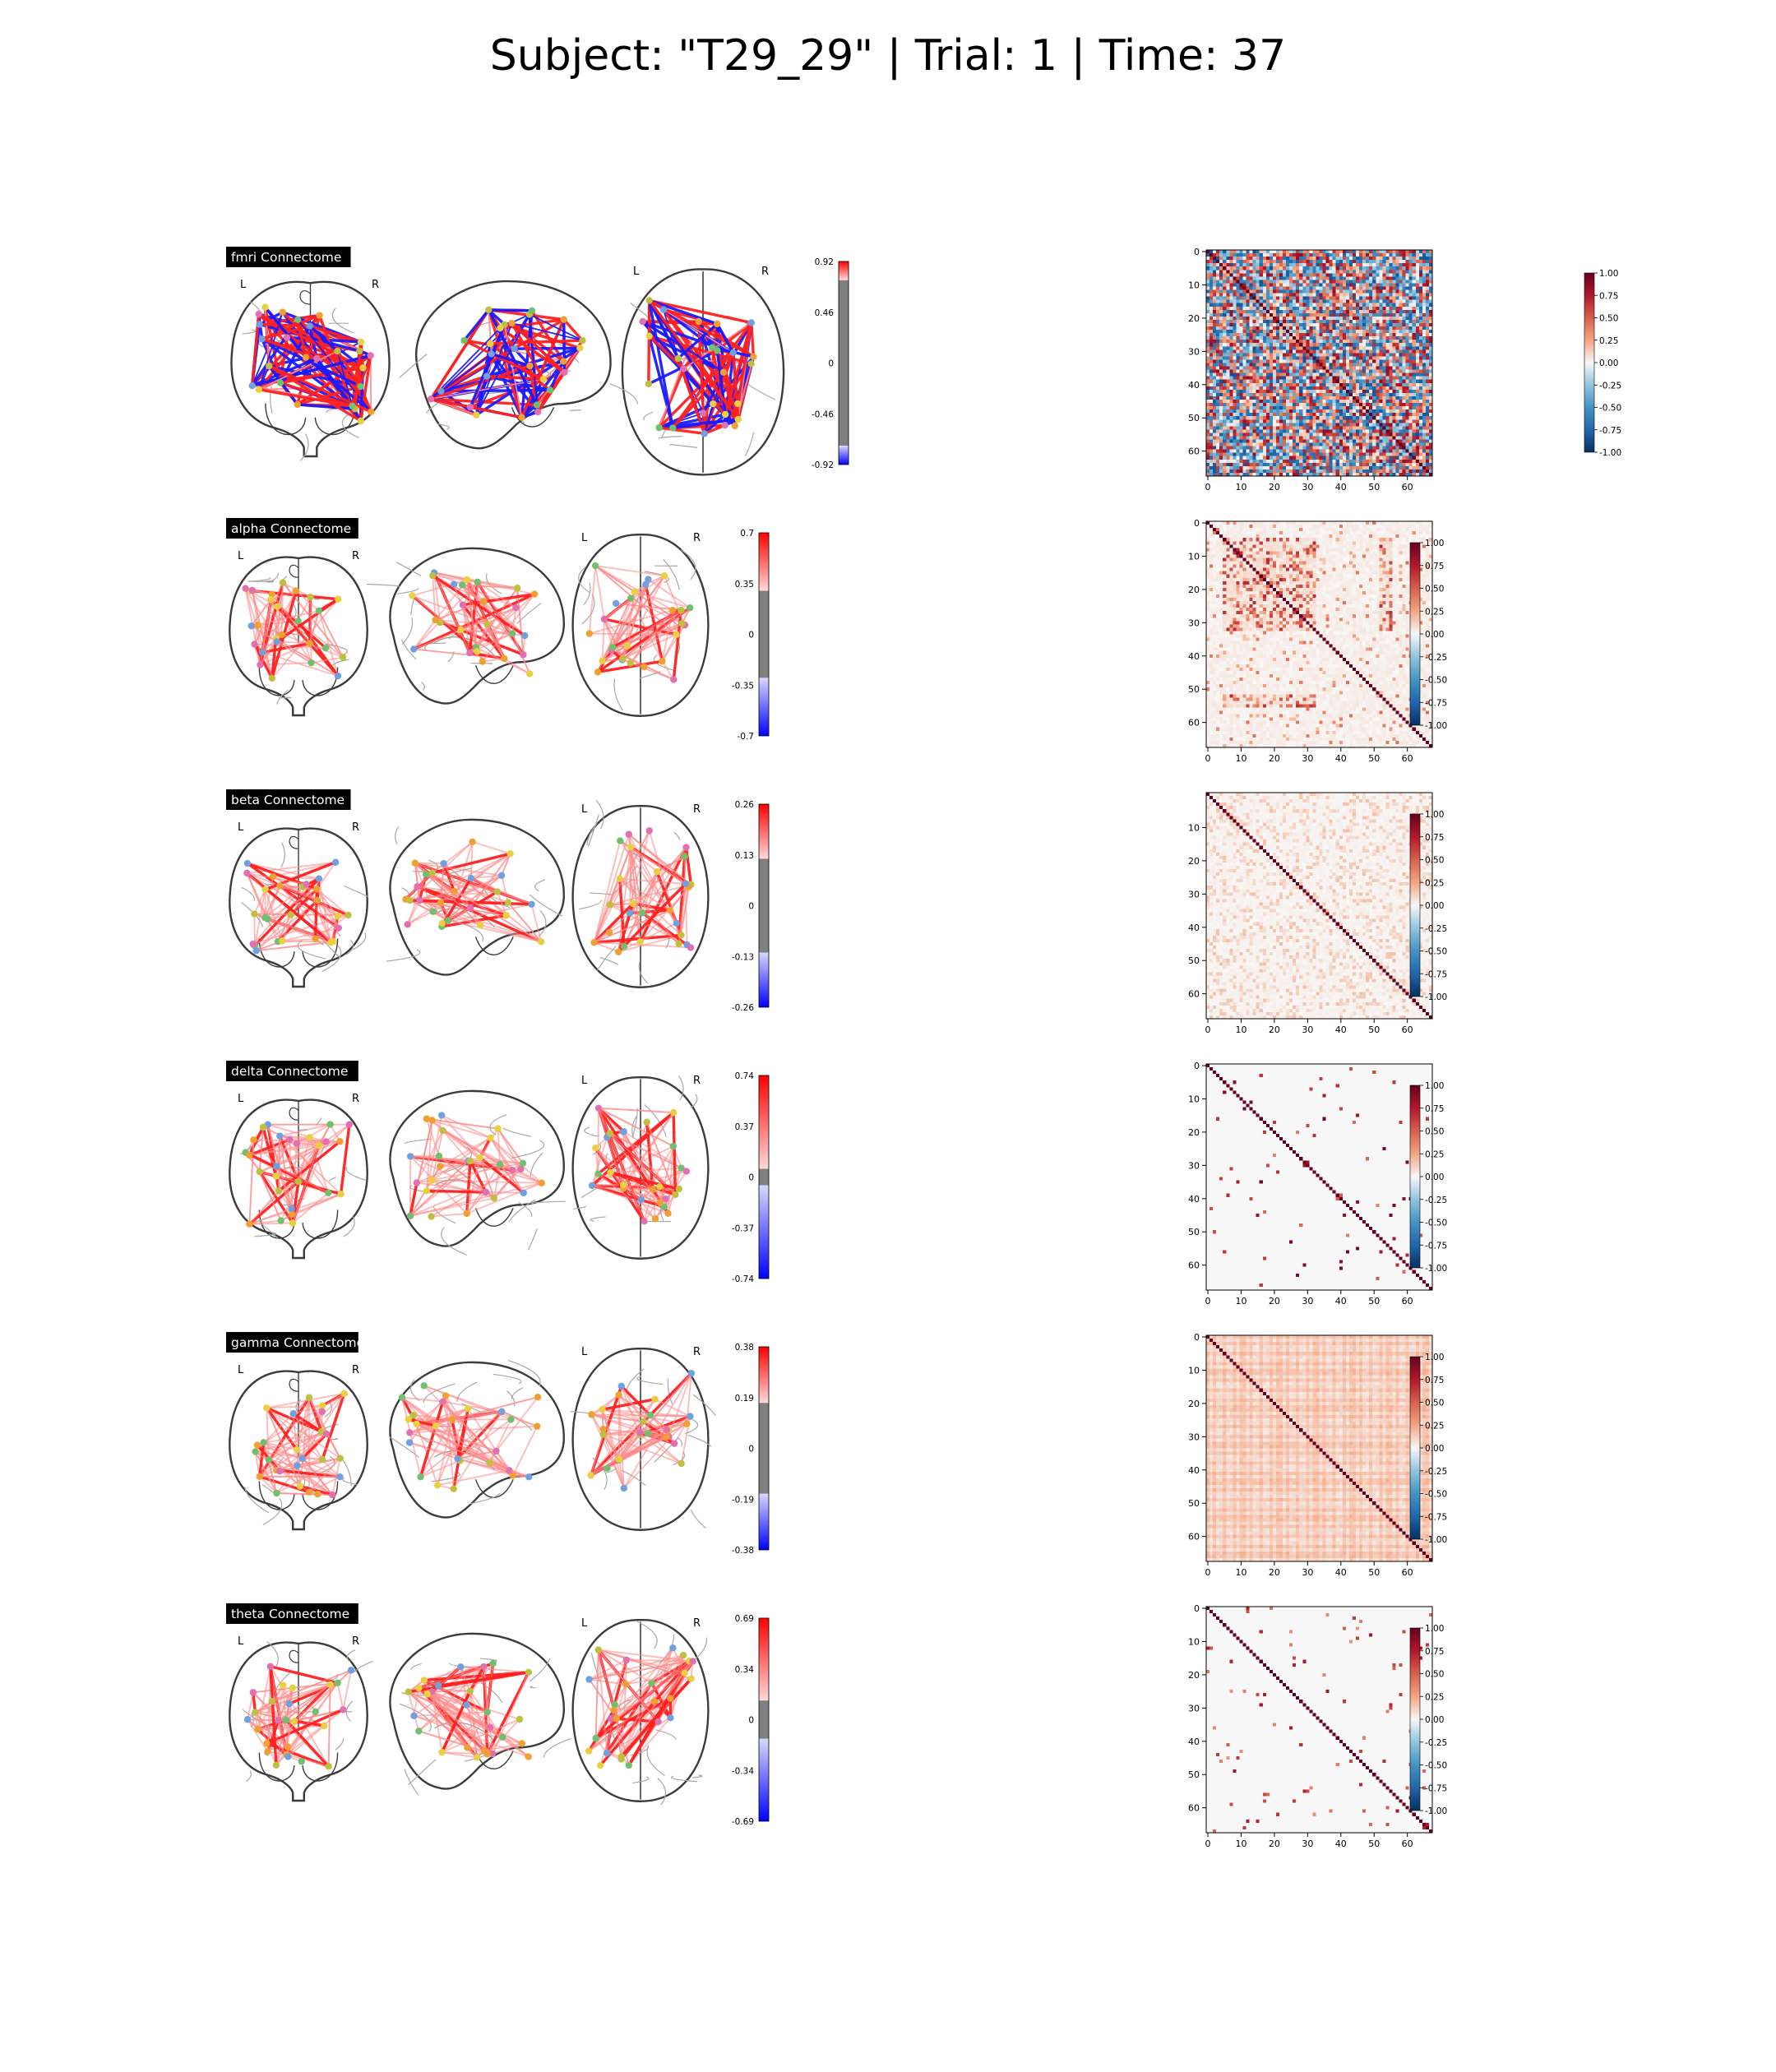 The image size is (1776, 2072). I want to click on sulcus, so click(332, 410).